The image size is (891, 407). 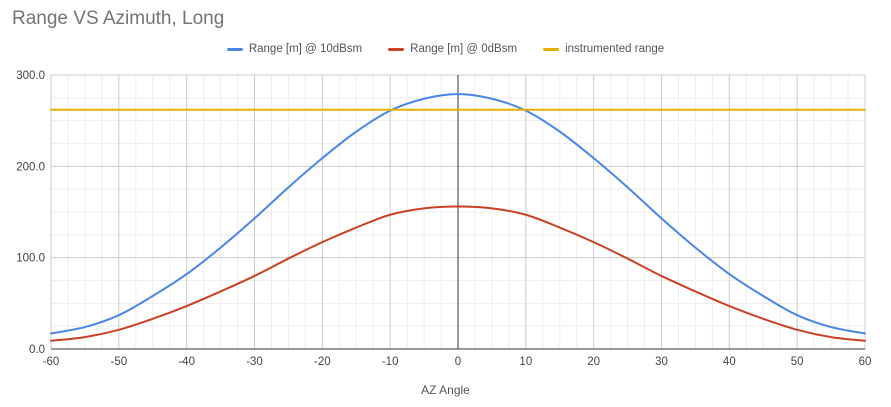 What do you see at coordinates (525, 362) in the screenshot?
I see `x-tick-label: 10` at bounding box center [525, 362].